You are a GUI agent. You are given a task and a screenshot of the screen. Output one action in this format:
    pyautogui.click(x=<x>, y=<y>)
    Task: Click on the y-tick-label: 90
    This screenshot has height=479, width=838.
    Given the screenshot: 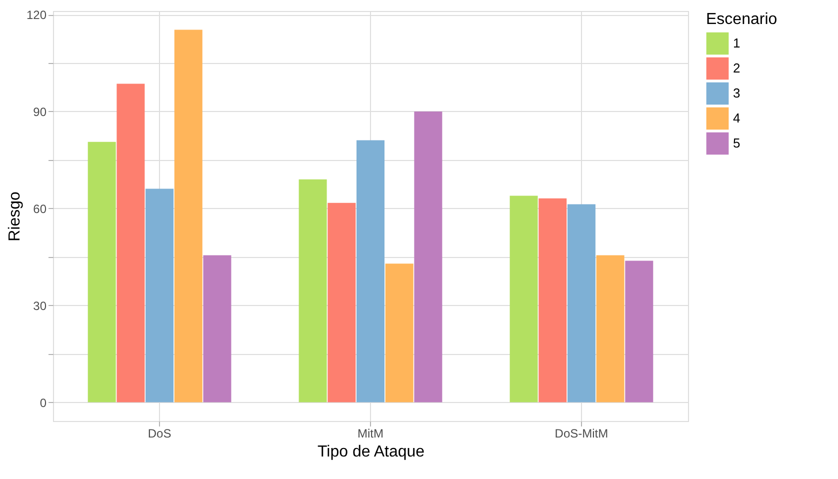 What is the action you would take?
    pyautogui.click(x=40, y=111)
    